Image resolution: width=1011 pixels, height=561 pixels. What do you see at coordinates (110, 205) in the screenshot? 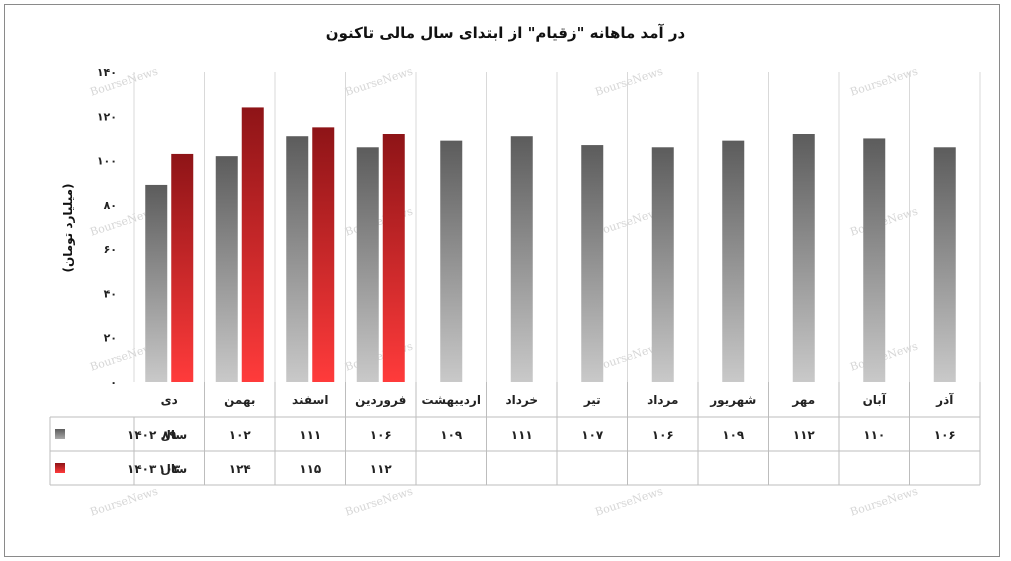
I see `y-tick-label: ۸۰` at bounding box center [110, 205].